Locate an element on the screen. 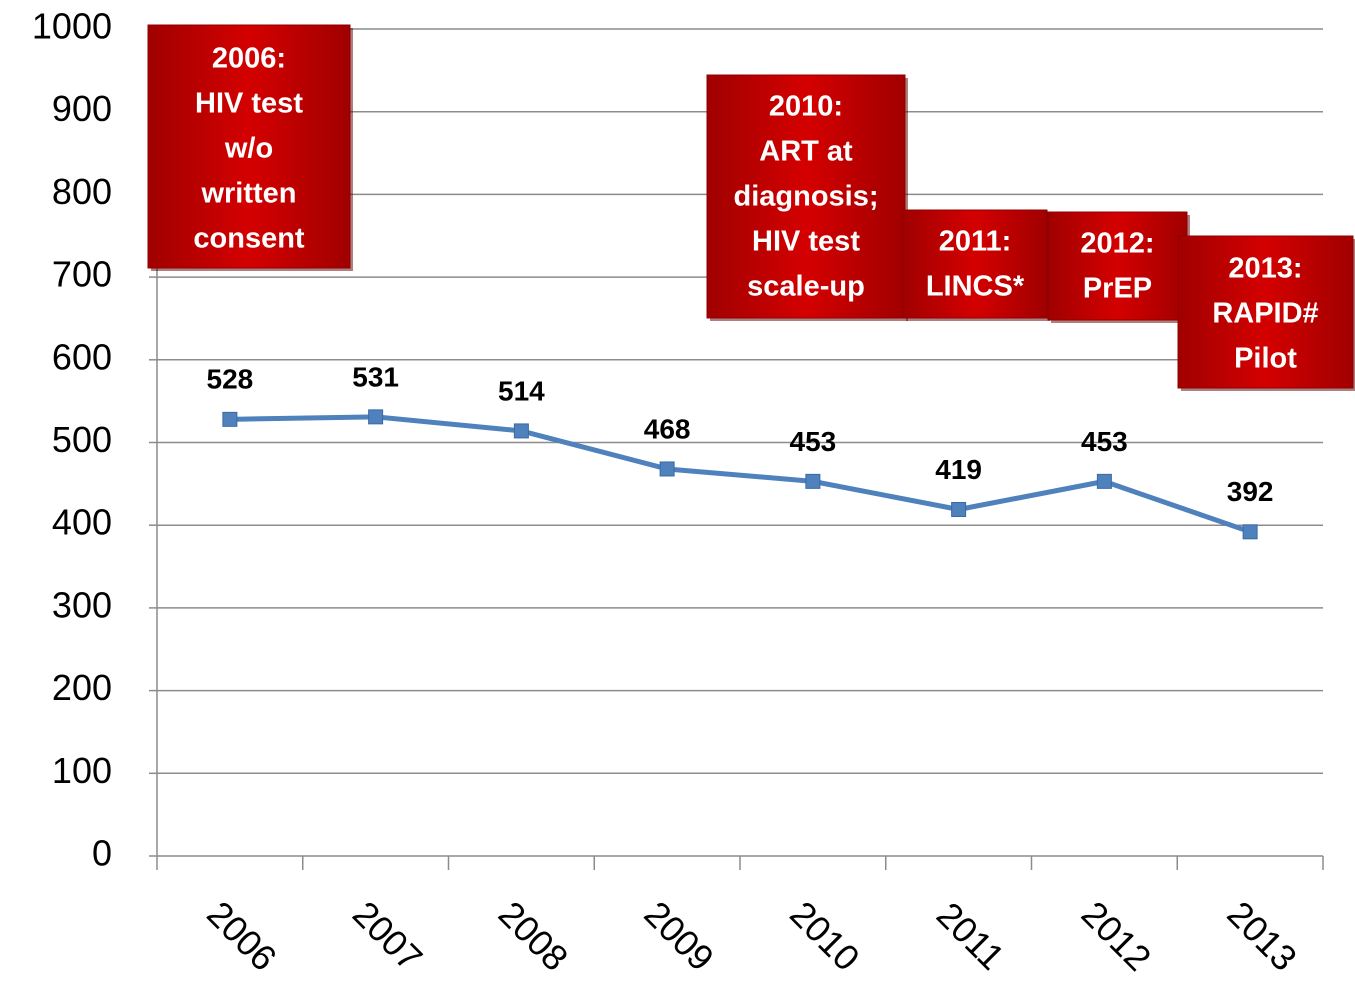 This screenshot has width=1355, height=985. annotation-text: written is located at coordinates (248, 194).